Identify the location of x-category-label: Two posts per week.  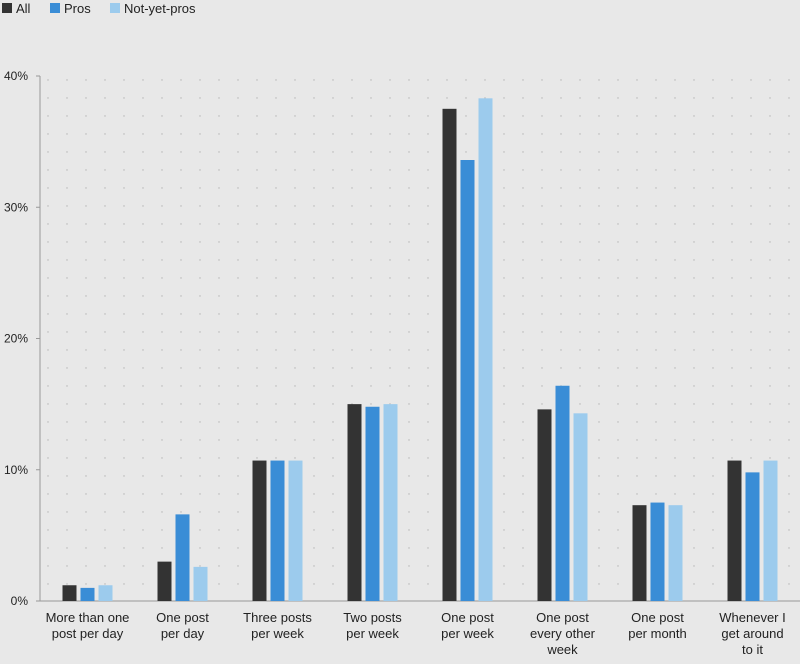
(372, 625).